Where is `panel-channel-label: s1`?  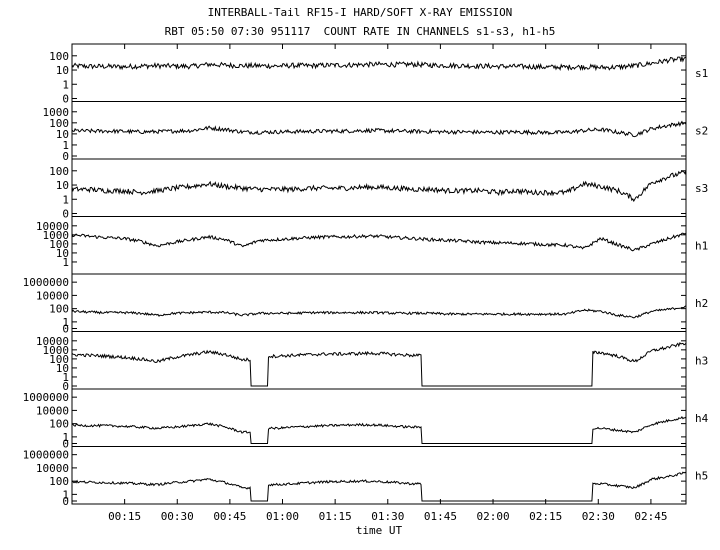
panel-channel-label: s1 is located at coordinates (701, 73).